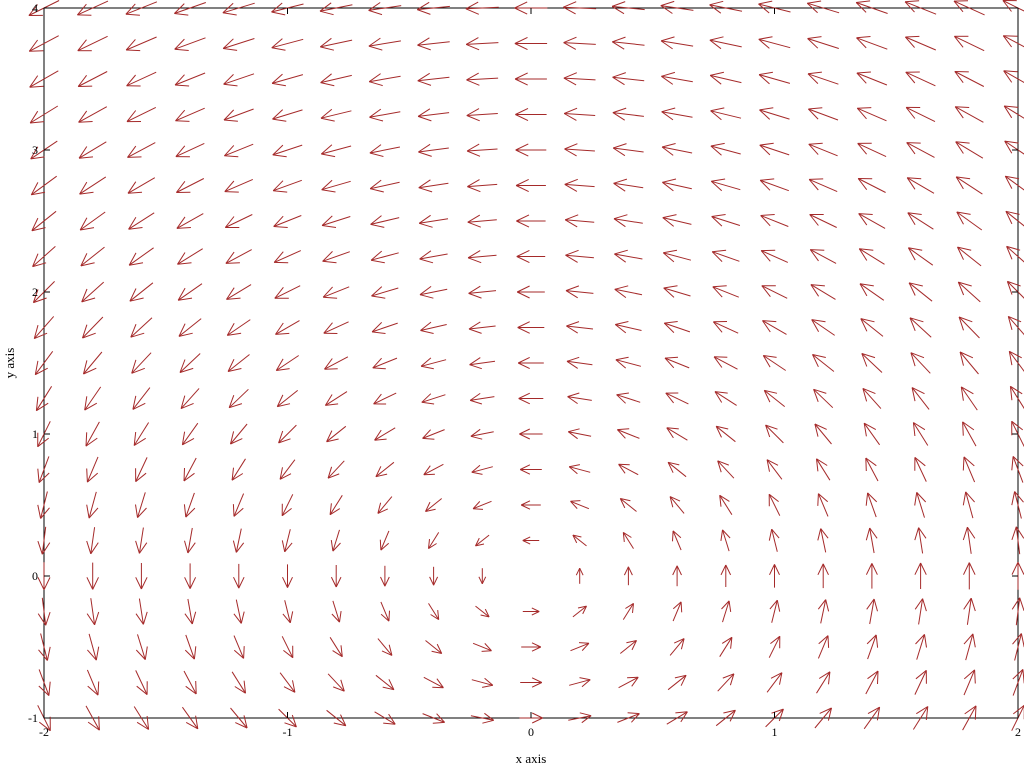 This screenshot has width=1024, height=768. What do you see at coordinates (35, 434) in the screenshot?
I see `y-tick-label: 1` at bounding box center [35, 434].